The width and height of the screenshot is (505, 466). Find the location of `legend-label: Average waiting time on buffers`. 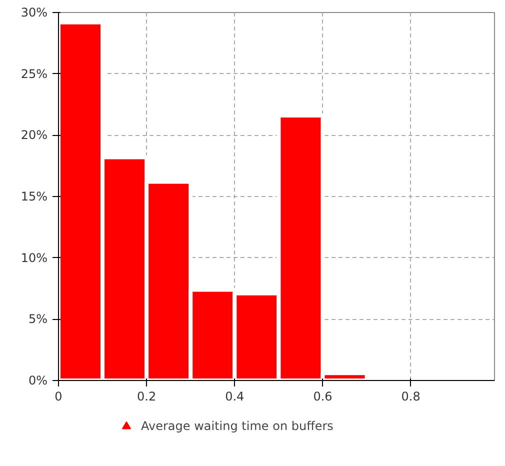

legend-label: Average waiting time on buffers is located at coordinates (237, 426).